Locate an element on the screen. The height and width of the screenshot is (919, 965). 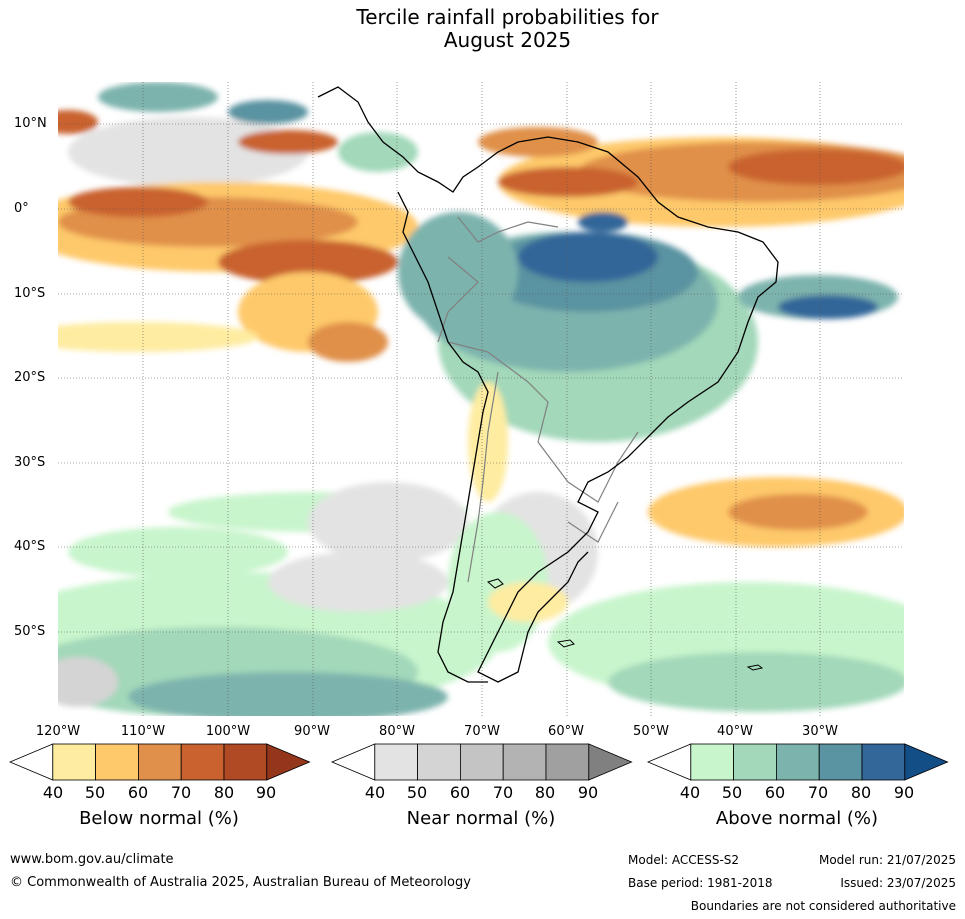
lat-label-50s: 50°S is located at coordinates (30, 631).